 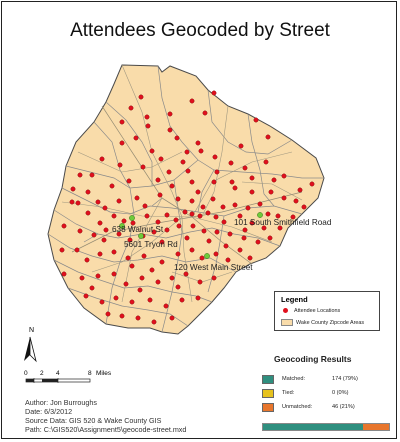 What do you see at coordinates (32, 330) in the screenshot?
I see `north-label: N` at bounding box center [32, 330].